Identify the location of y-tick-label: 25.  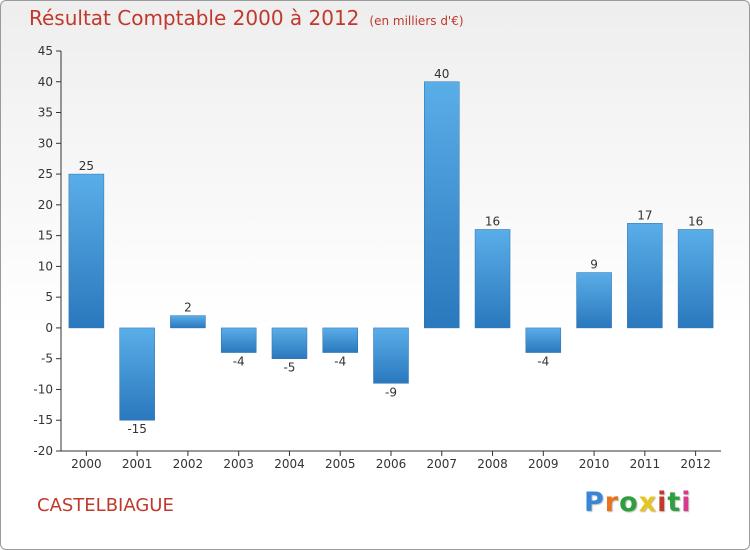
(45, 174).